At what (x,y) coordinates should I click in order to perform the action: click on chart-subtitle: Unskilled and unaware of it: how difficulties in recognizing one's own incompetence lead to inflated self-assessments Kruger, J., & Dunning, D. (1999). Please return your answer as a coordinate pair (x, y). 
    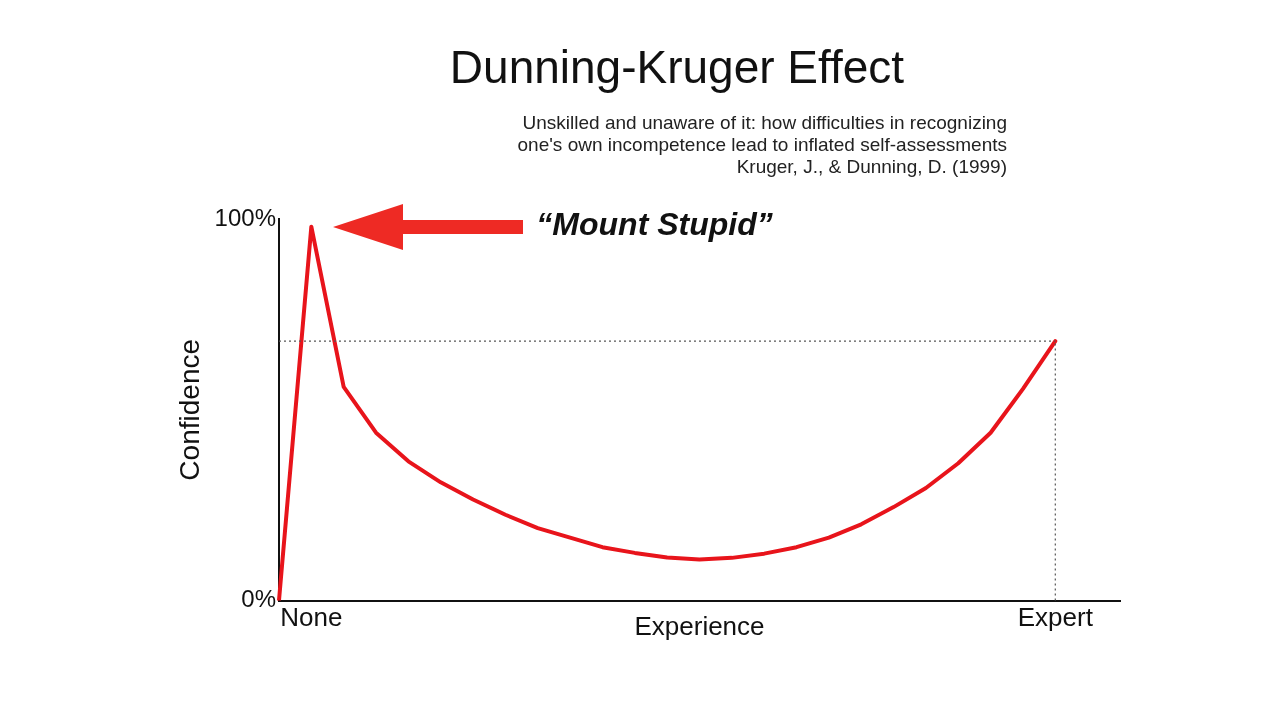
    Looking at the image, I should click on (762, 145).